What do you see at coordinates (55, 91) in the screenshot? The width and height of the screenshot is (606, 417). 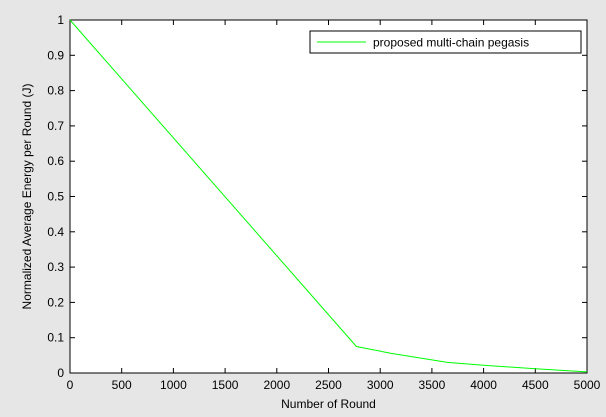 I see `y-tick-label: 0.8` at bounding box center [55, 91].